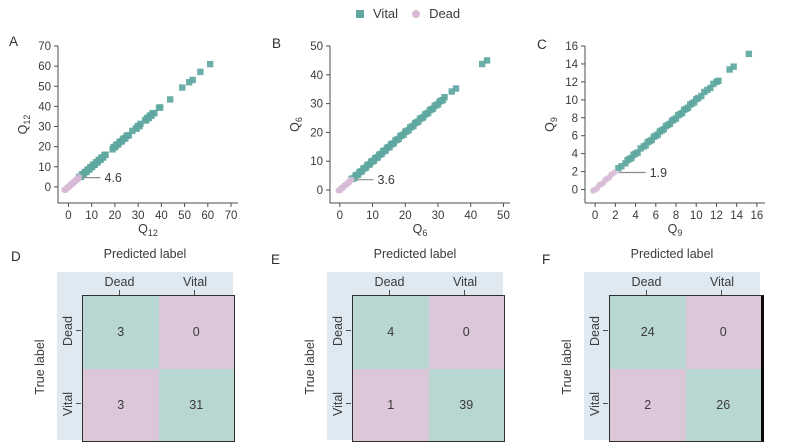 This screenshot has width=800, height=447. I want to click on legend-item-dead: Dead, so click(436, 13).